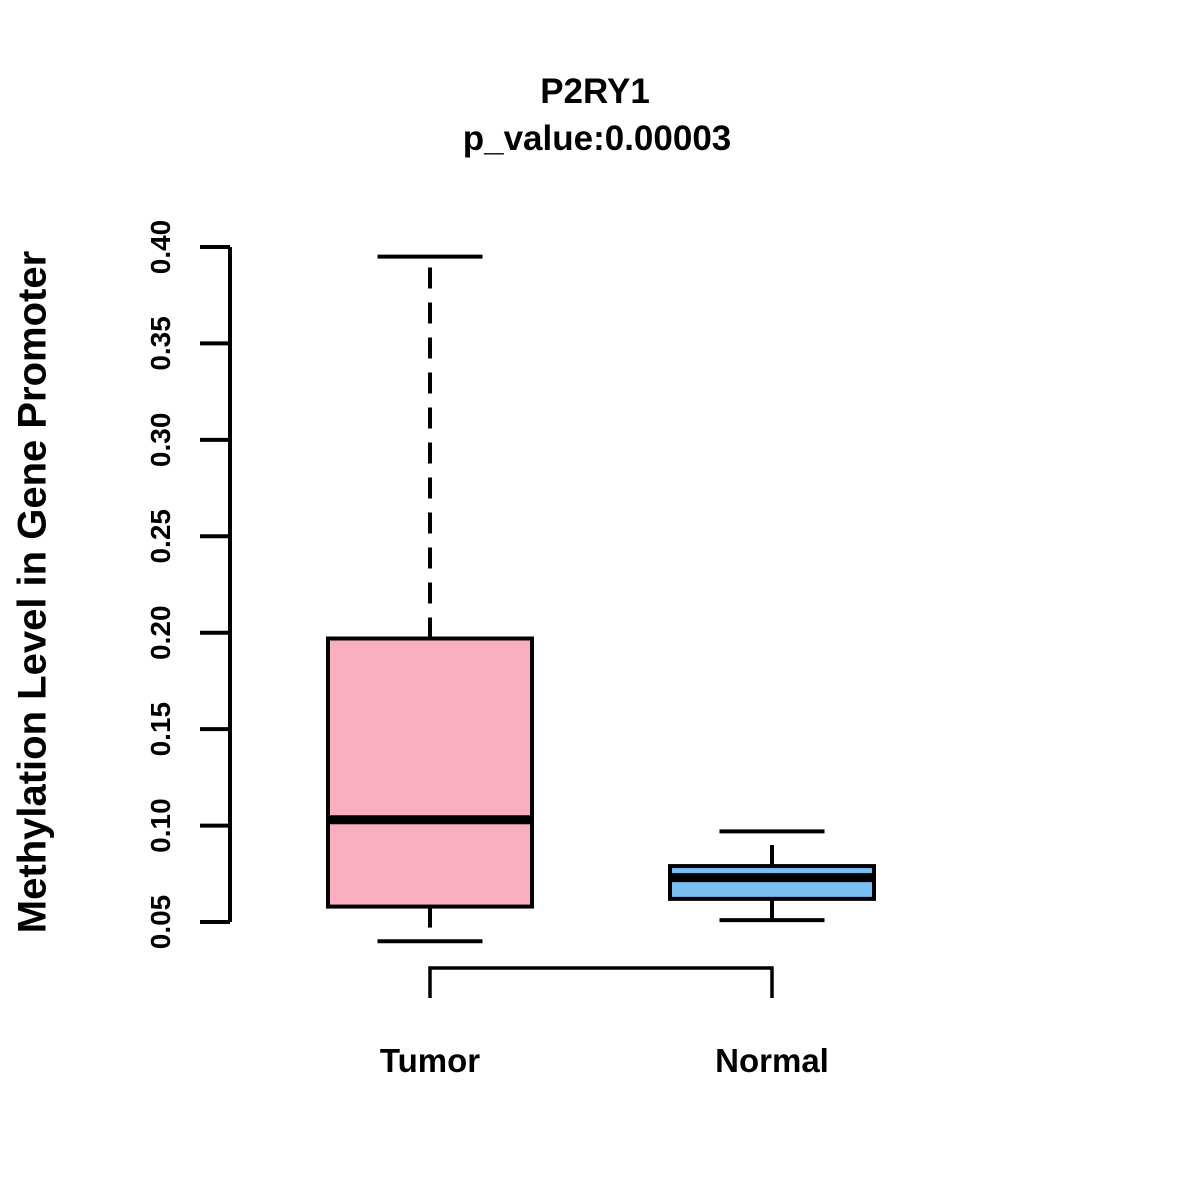 The height and width of the screenshot is (1200, 1200). I want to click on y-tick-label: 0.25, so click(160, 536).